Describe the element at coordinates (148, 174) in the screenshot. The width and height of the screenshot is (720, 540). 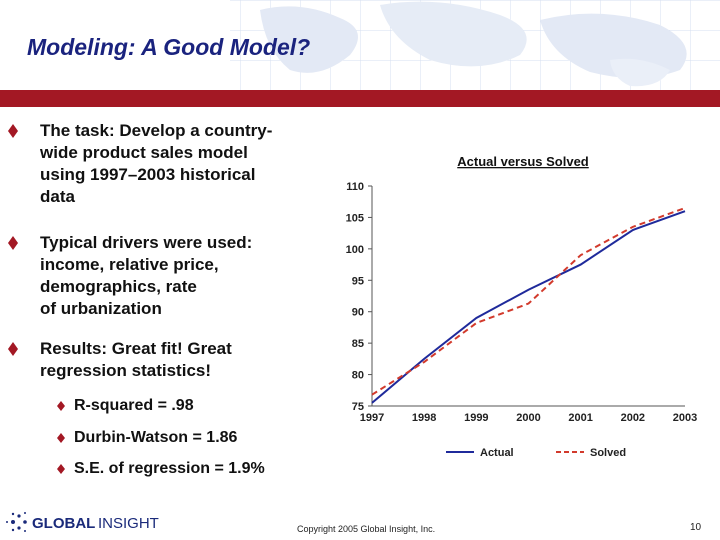
I see `bullet-line: using 1997–2003 historical` at that location.